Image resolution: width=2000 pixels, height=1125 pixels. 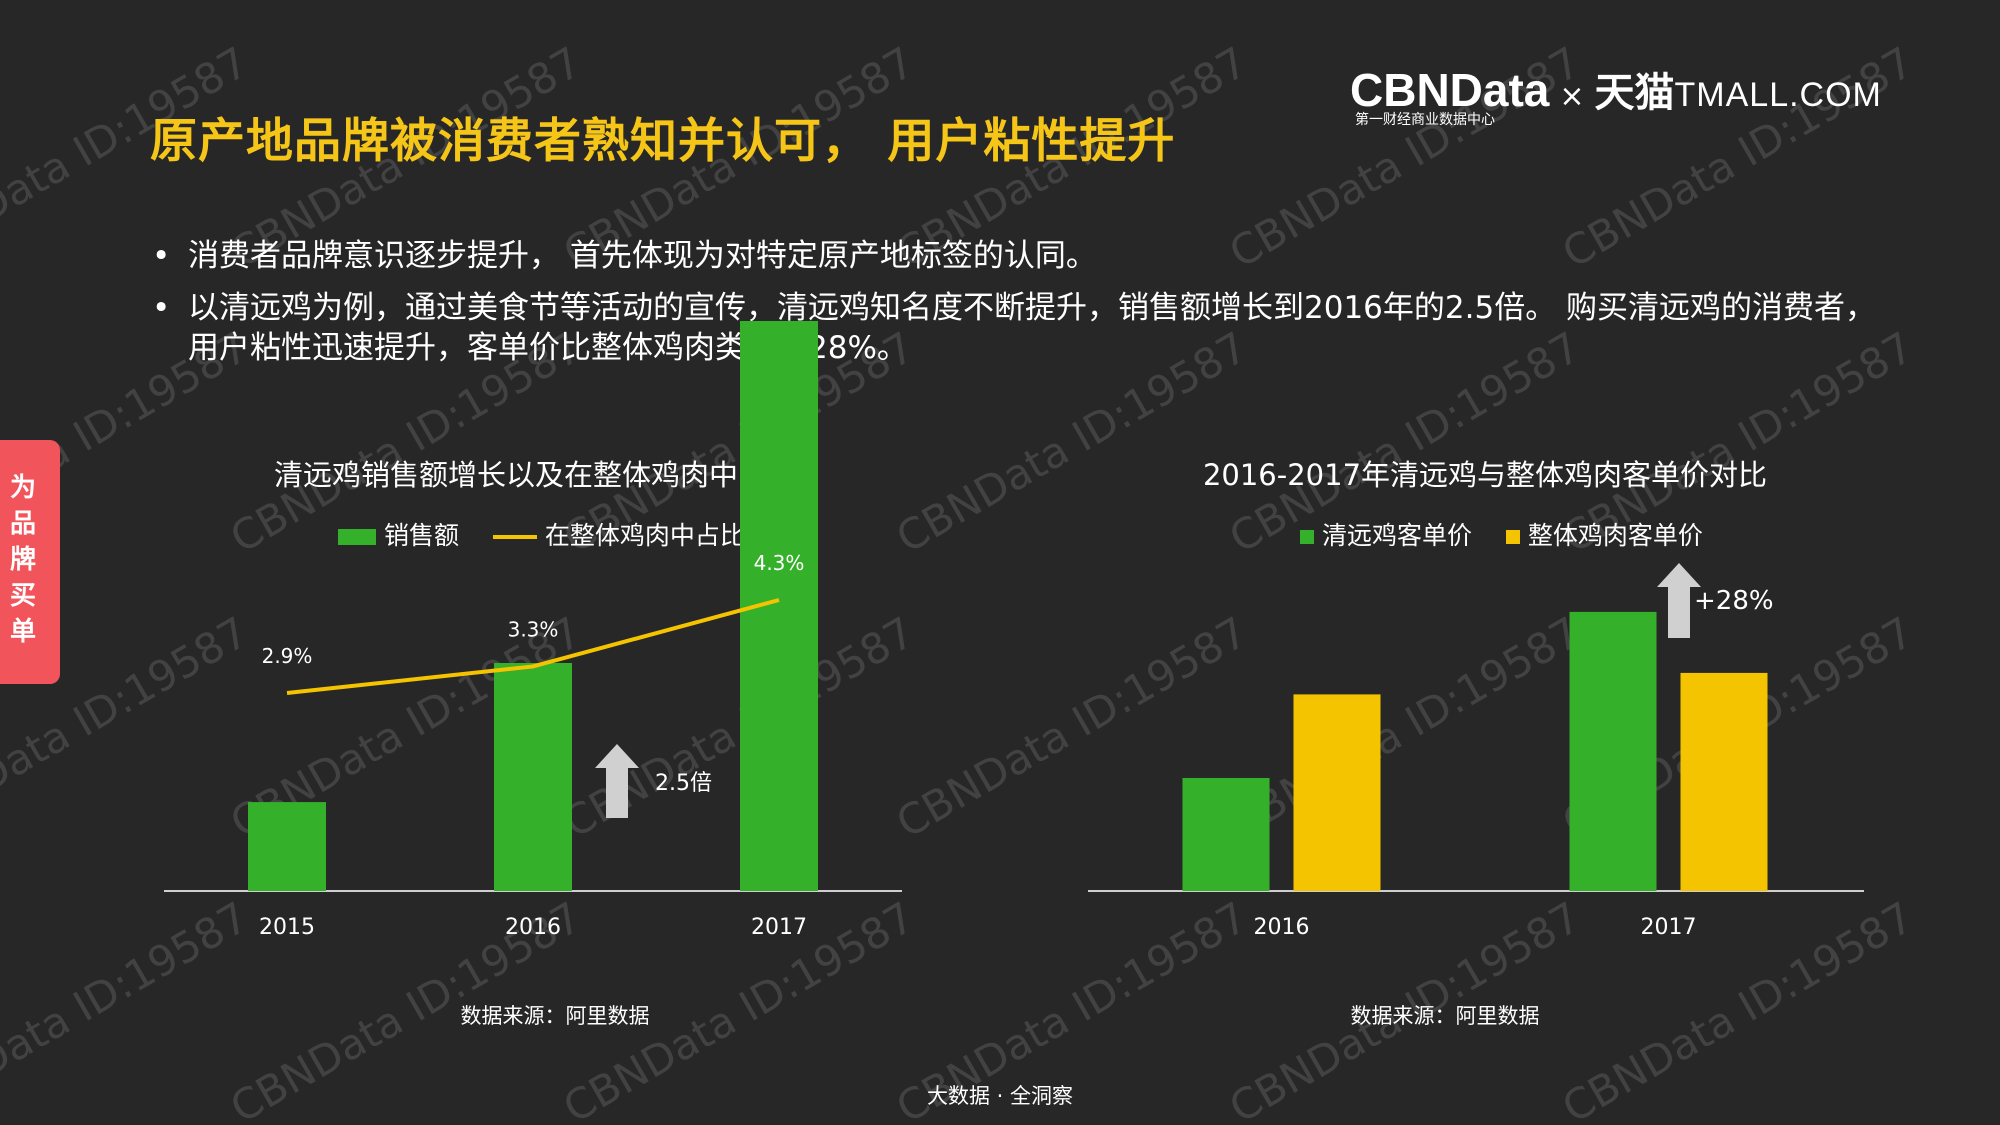 What do you see at coordinates (1485, 475) in the screenshot?
I see `chart2-title: 2016-2017年清远鸡与整体鸡肉客单价对比` at bounding box center [1485, 475].